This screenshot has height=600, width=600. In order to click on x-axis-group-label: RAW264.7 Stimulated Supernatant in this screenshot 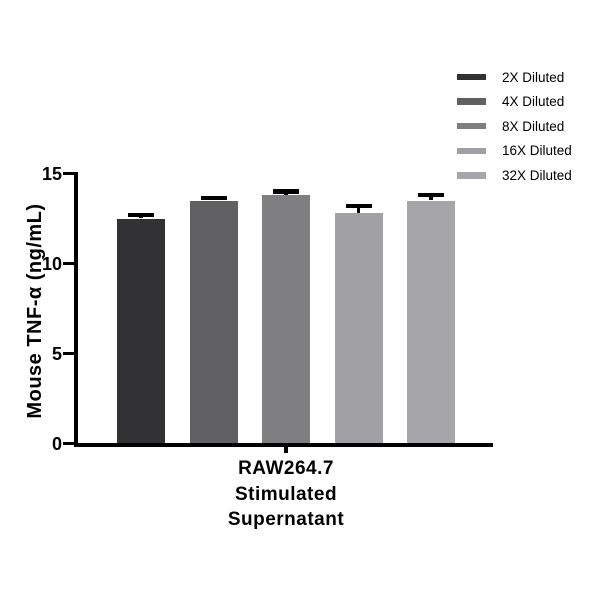, I will do `click(286, 494)`.